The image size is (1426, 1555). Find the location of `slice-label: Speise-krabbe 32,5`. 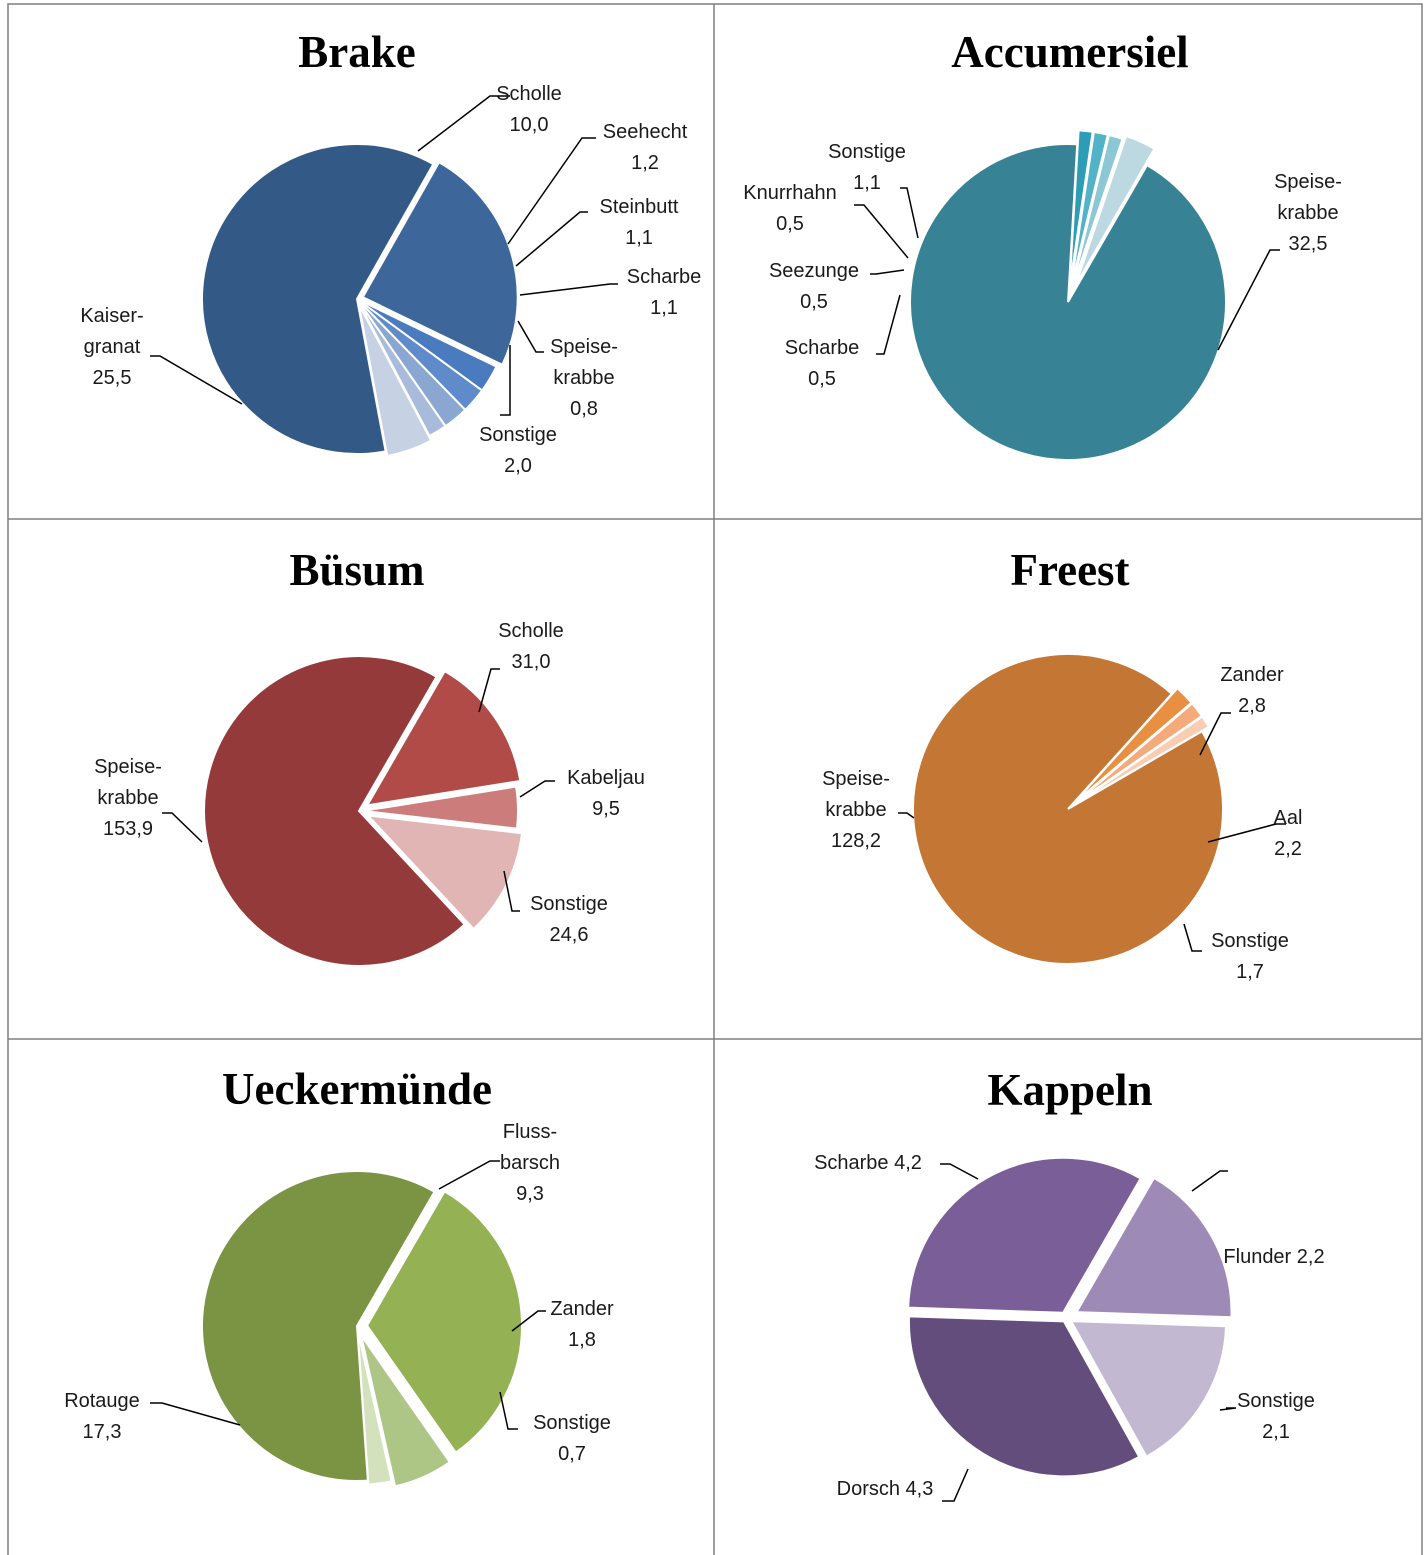

slice-label: Speise-krabbe 32,5 is located at coordinates (1308, 213).